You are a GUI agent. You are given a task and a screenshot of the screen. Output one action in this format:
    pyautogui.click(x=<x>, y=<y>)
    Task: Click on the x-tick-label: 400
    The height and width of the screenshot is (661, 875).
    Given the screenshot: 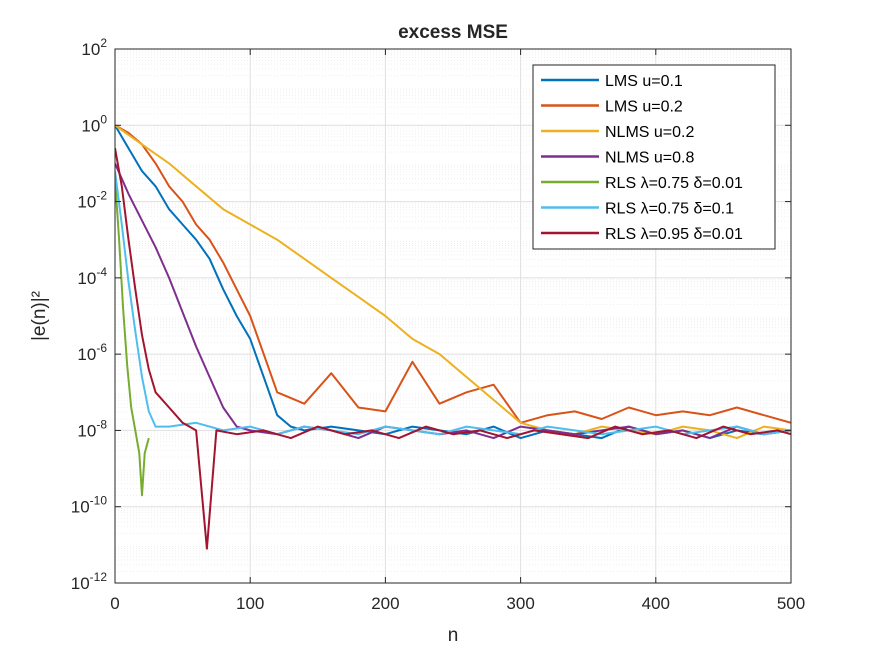 What is the action you would take?
    pyautogui.click(x=656, y=603)
    